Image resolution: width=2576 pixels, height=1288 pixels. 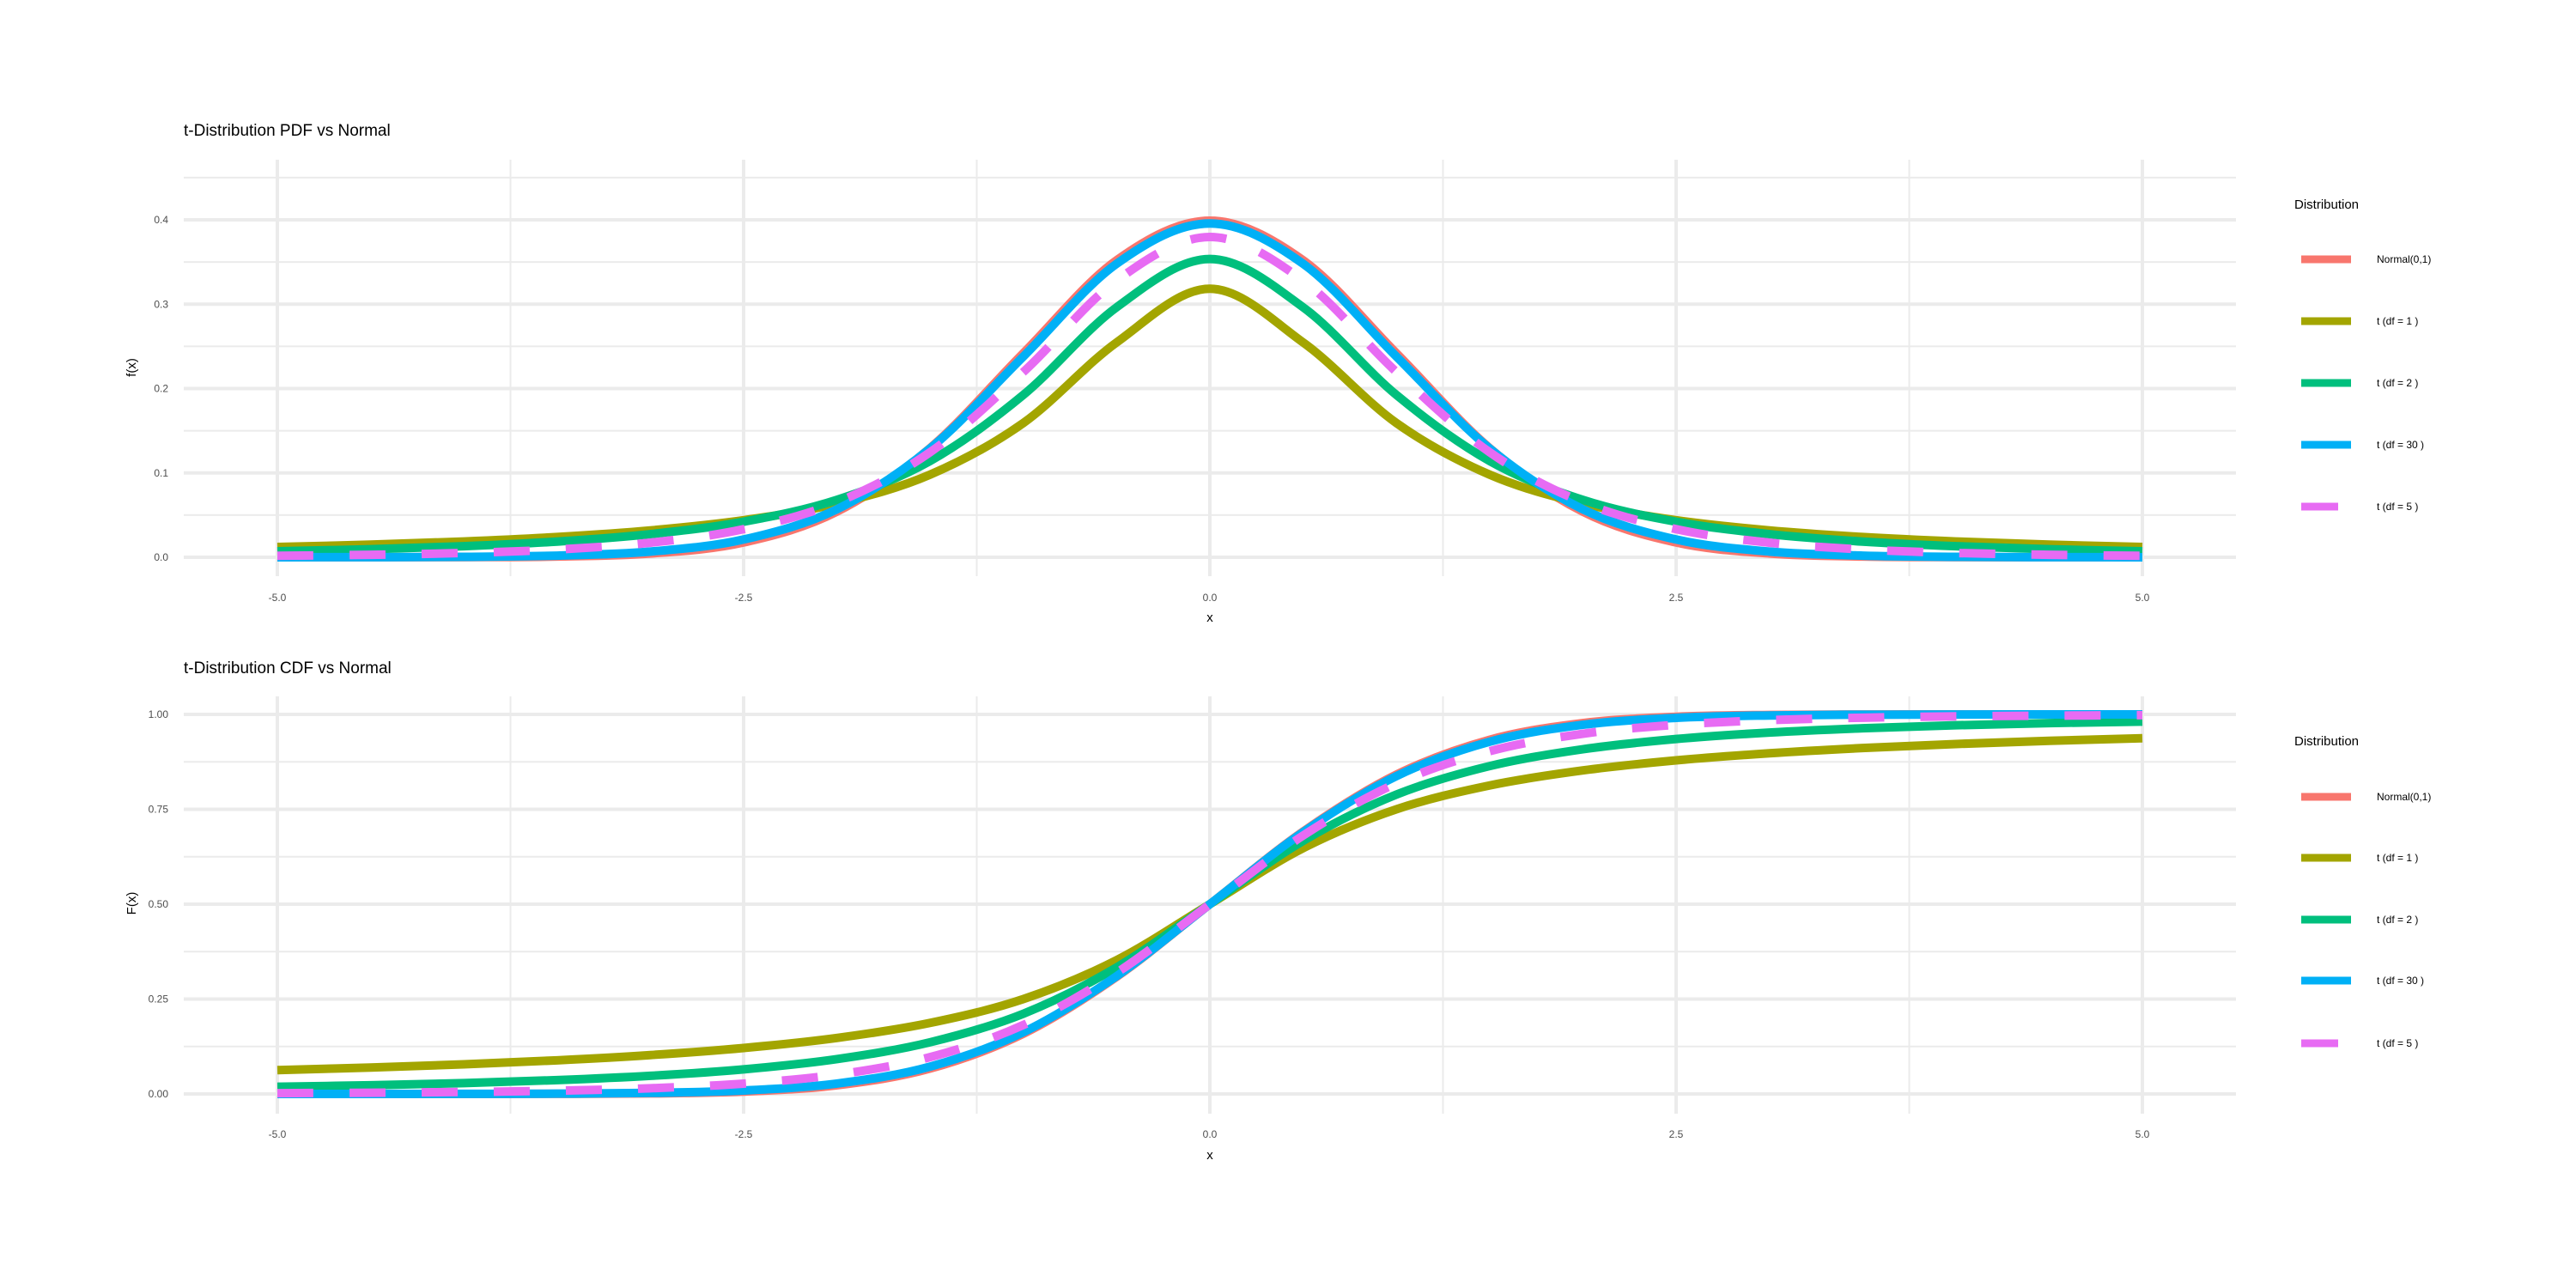 I want to click on y-tick-label: 0.75, so click(x=159, y=810).